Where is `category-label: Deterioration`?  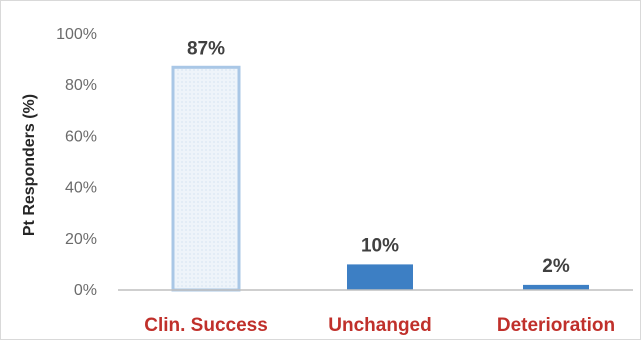 category-label: Deterioration is located at coordinates (556, 325).